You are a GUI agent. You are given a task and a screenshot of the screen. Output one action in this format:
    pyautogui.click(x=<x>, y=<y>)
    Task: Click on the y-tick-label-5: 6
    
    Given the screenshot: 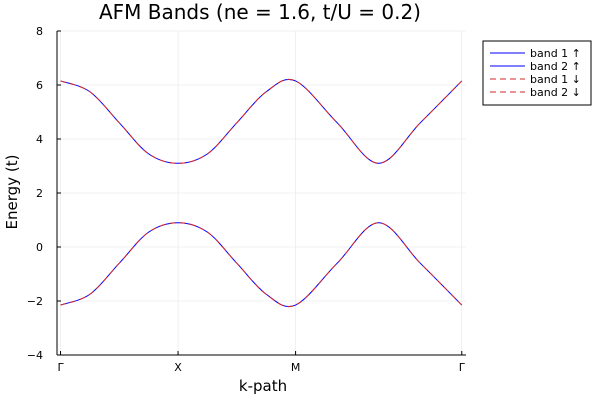 What is the action you would take?
    pyautogui.click(x=39, y=85)
    